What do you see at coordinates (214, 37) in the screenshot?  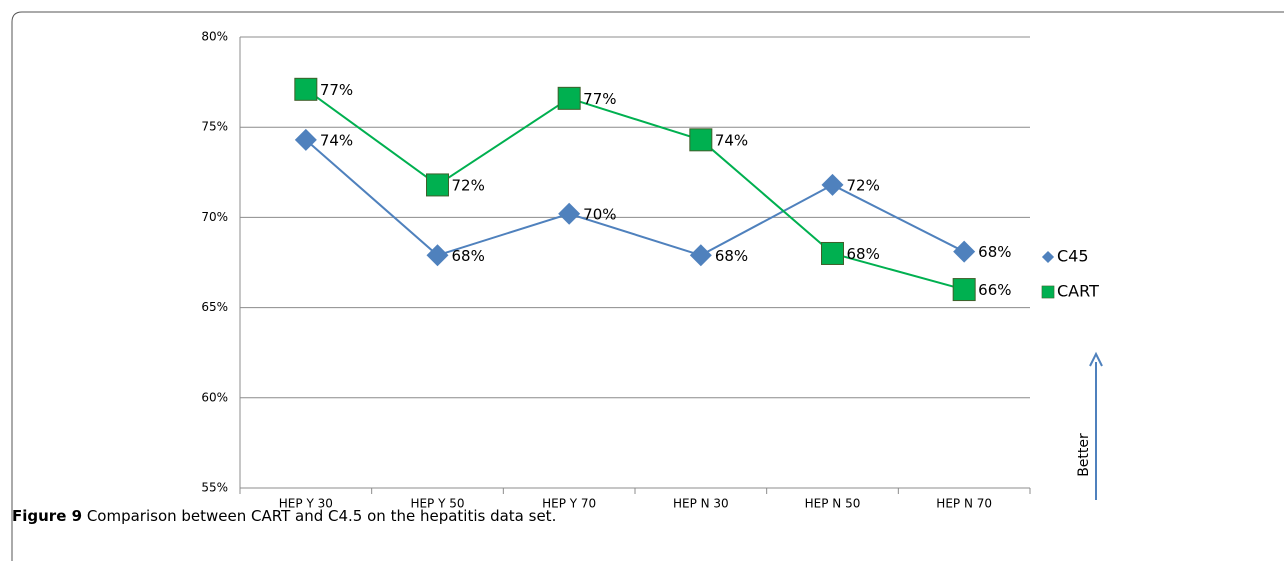 I see `y-tick-label: 80%` at bounding box center [214, 37].